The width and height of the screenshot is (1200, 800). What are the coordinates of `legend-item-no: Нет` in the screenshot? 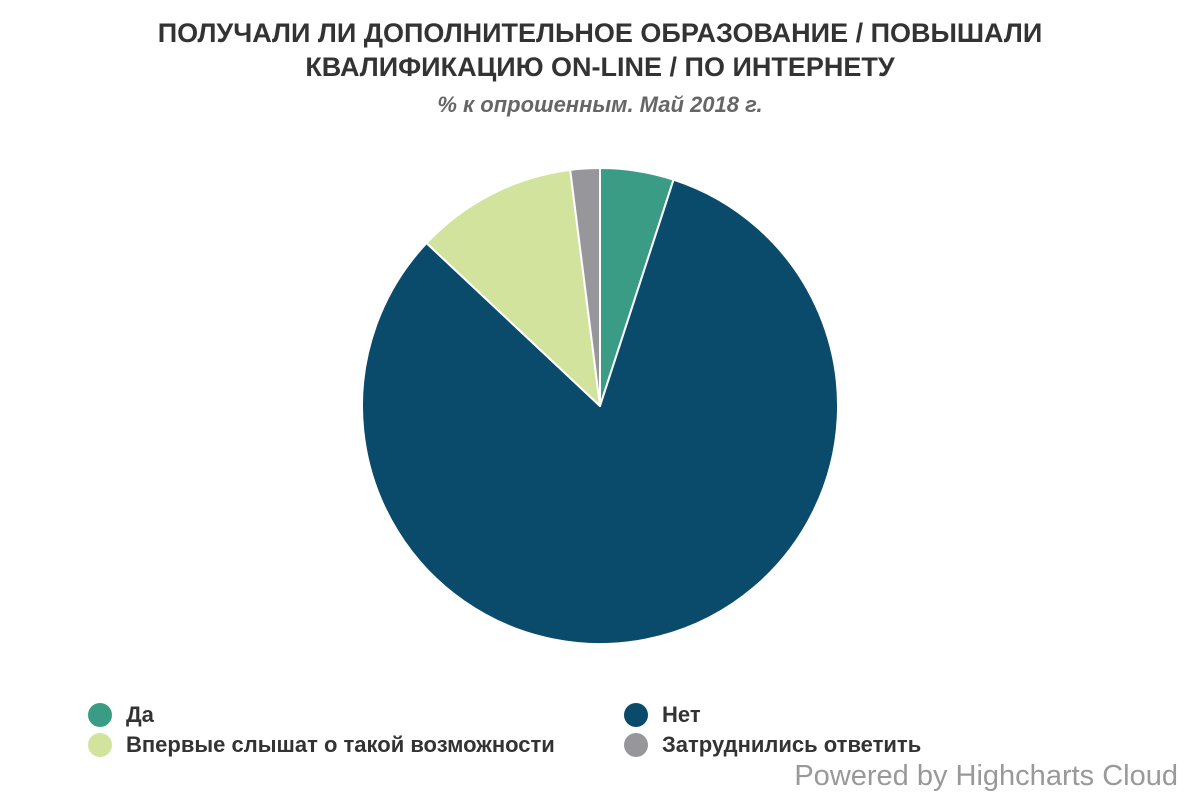 It's located at (662, 715).